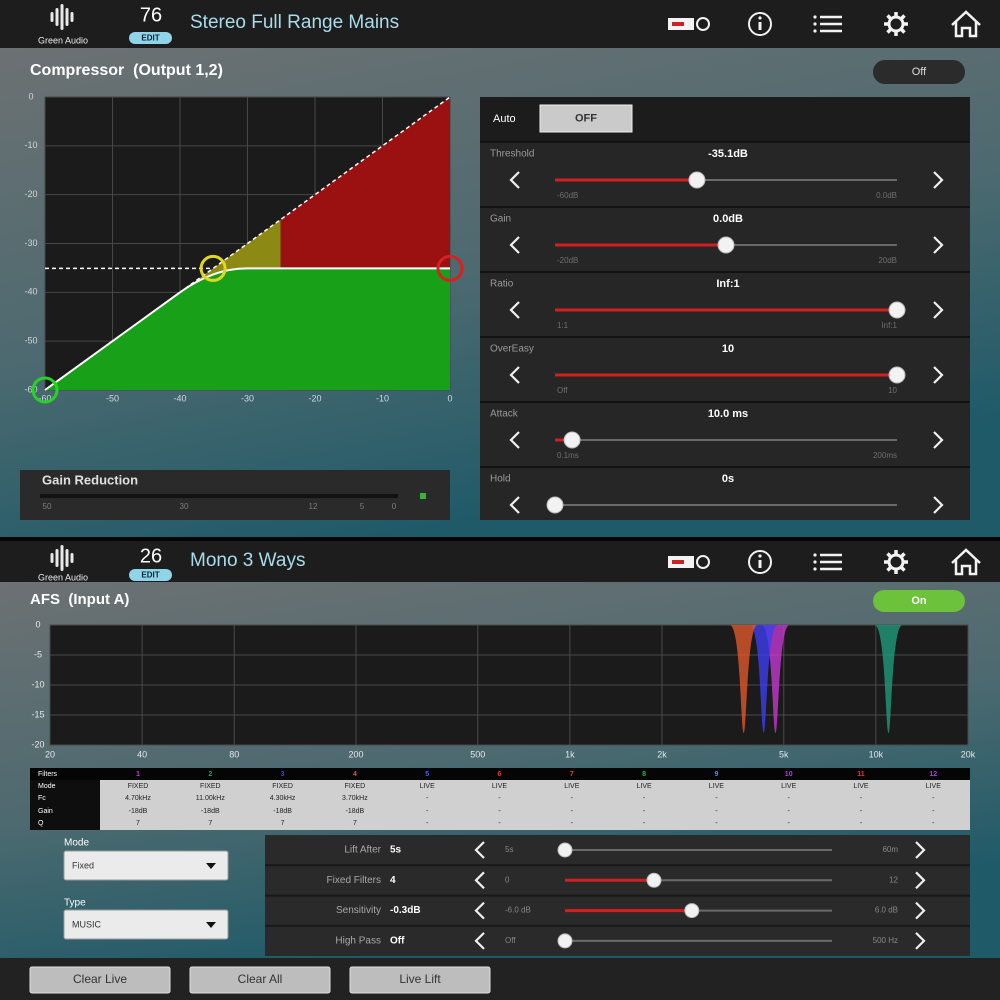 This screenshot has height=1000, width=1000. Describe the element at coordinates (397, 941) in the screenshot. I see `param-value: Off` at that location.